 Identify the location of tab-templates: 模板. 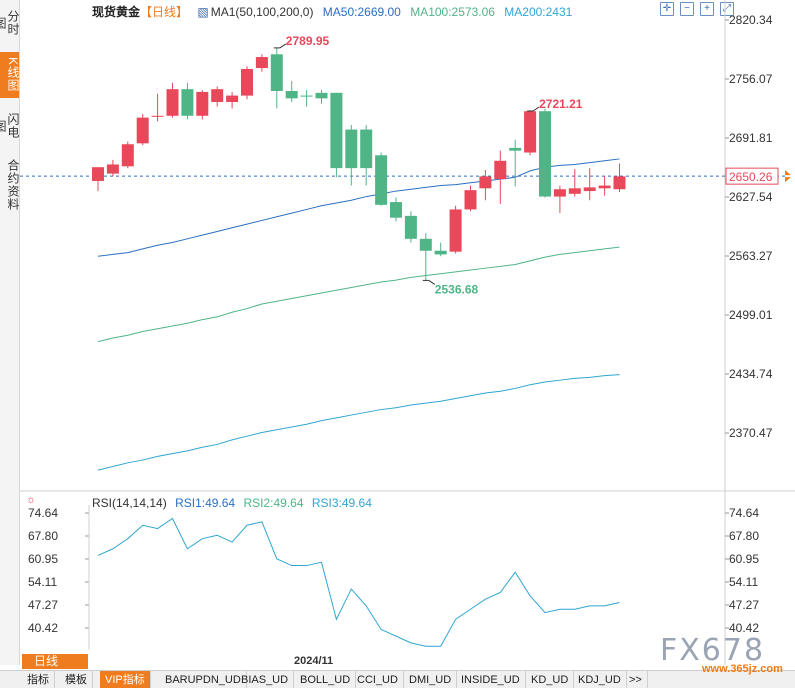
(76, 679).